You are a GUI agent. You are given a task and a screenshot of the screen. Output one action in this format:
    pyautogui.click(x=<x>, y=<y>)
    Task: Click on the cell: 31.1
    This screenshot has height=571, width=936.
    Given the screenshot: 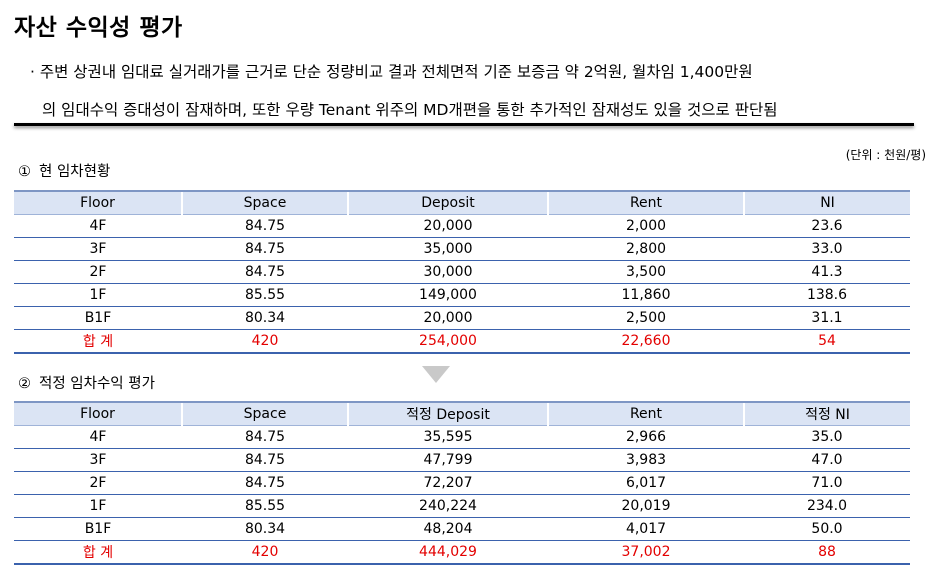 What is the action you would take?
    pyautogui.click(x=827, y=318)
    